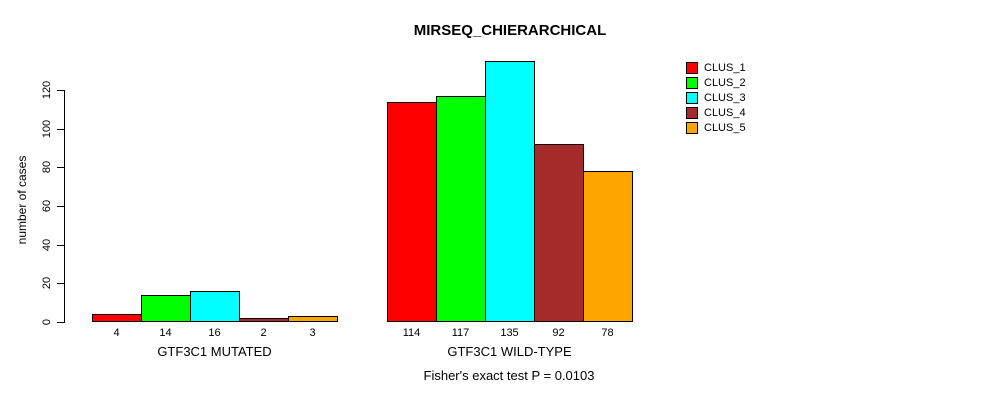 Image resolution: width=990 pixels, height=400 pixels. What do you see at coordinates (725, 82) in the screenshot?
I see `legend-label: CLUS_2` at bounding box center [725, 82].